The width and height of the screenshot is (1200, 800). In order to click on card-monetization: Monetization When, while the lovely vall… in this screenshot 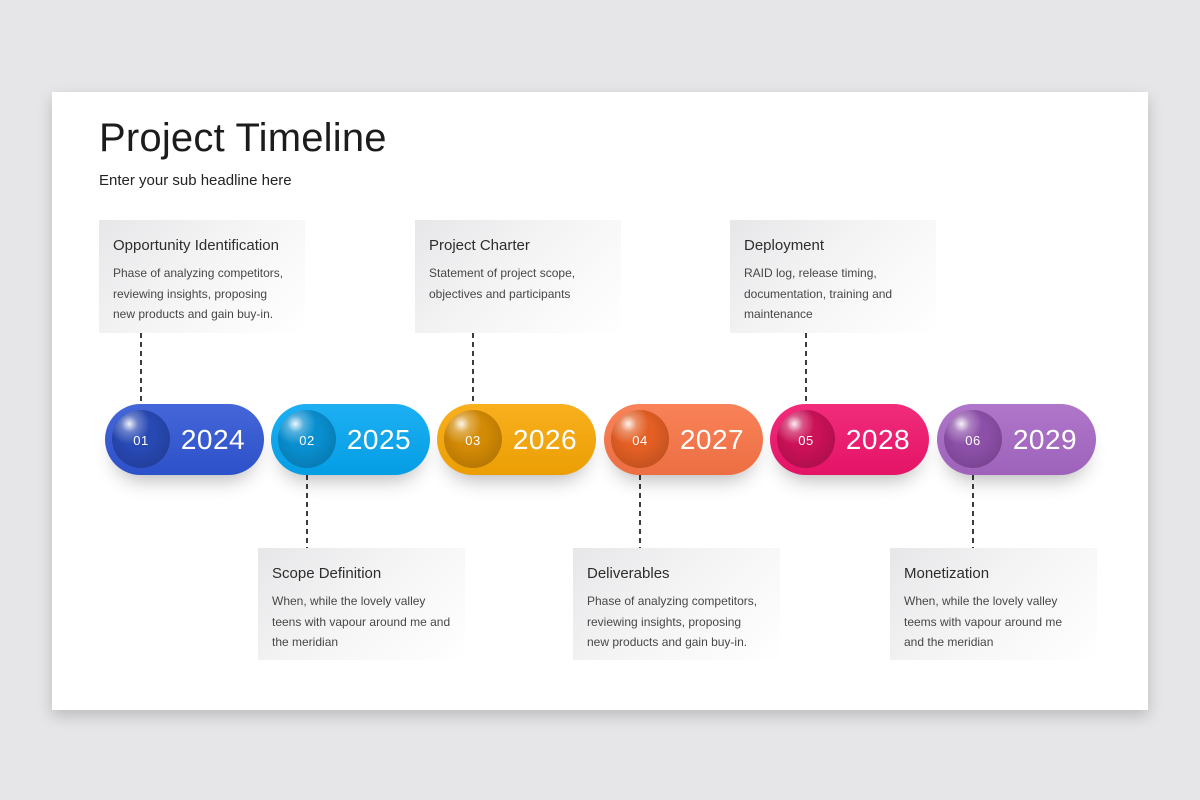, I will do `click(993, 604)`.